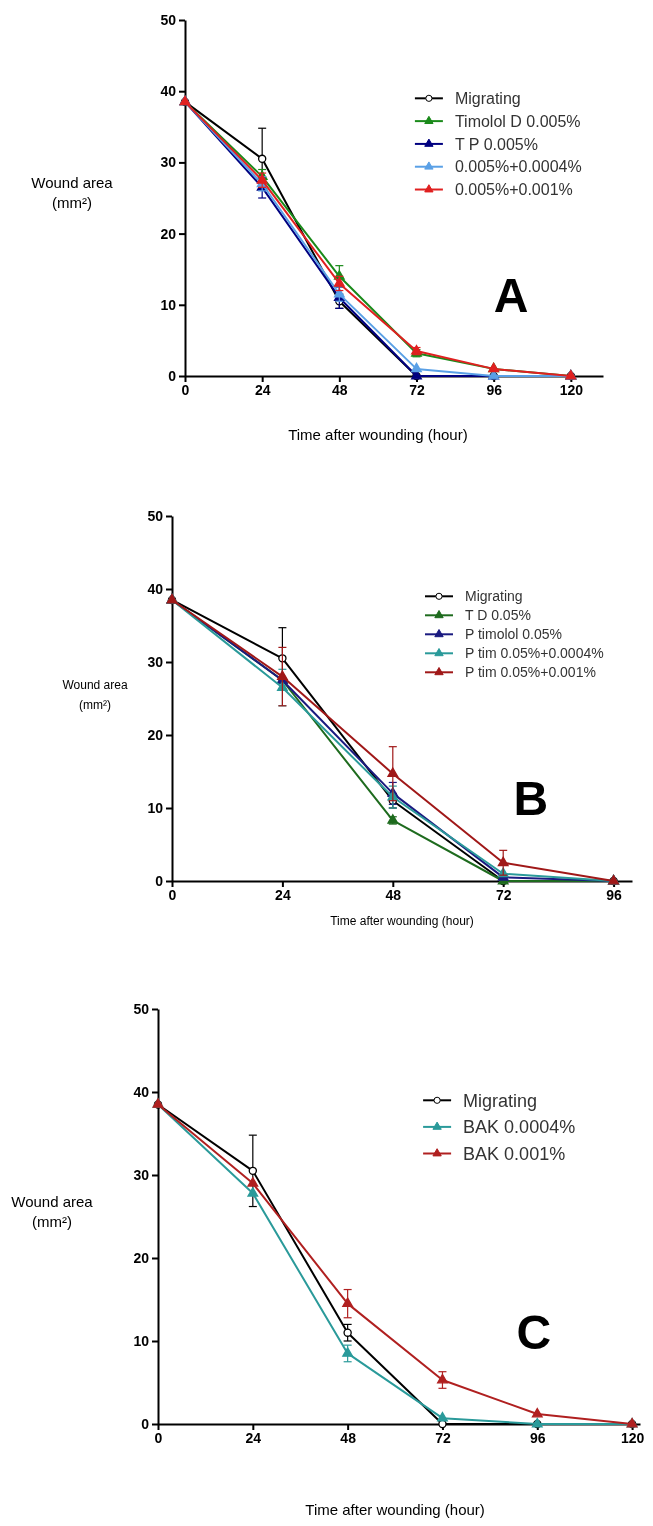 This screenshot has height=1526, width=653. I want to click on legend-label: T D 0.05%, so click(498, 615).